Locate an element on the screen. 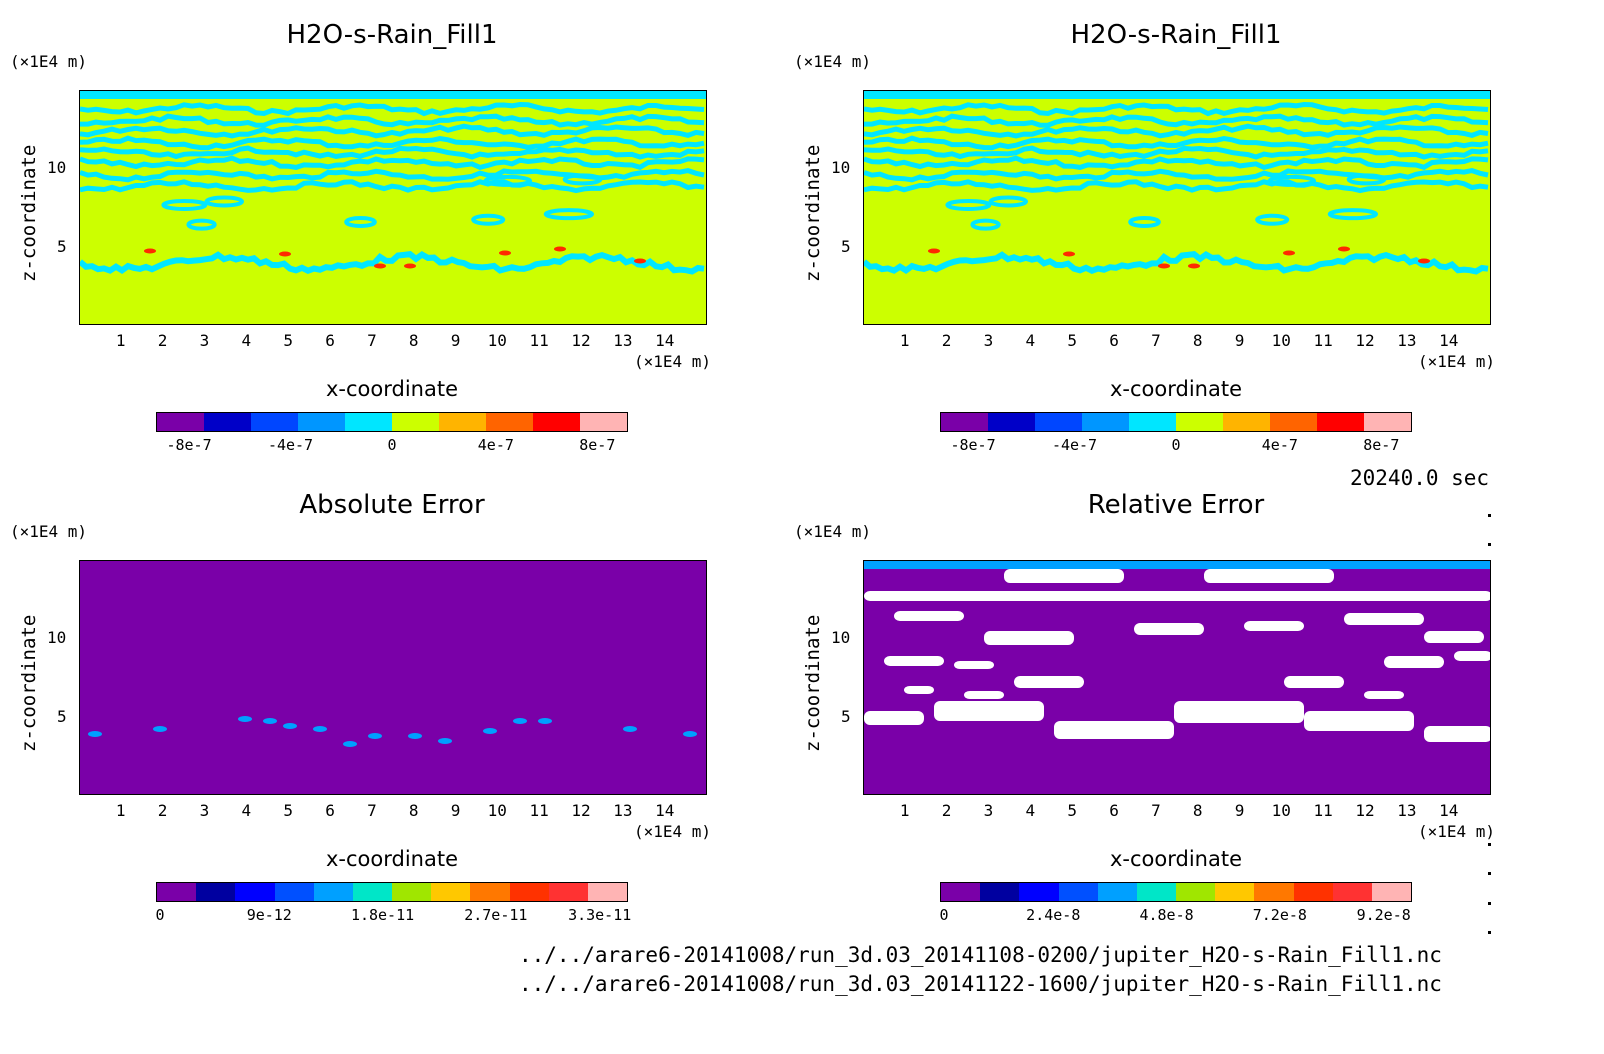  panel-title: Relative Error is located at coordinates (1176, 505).